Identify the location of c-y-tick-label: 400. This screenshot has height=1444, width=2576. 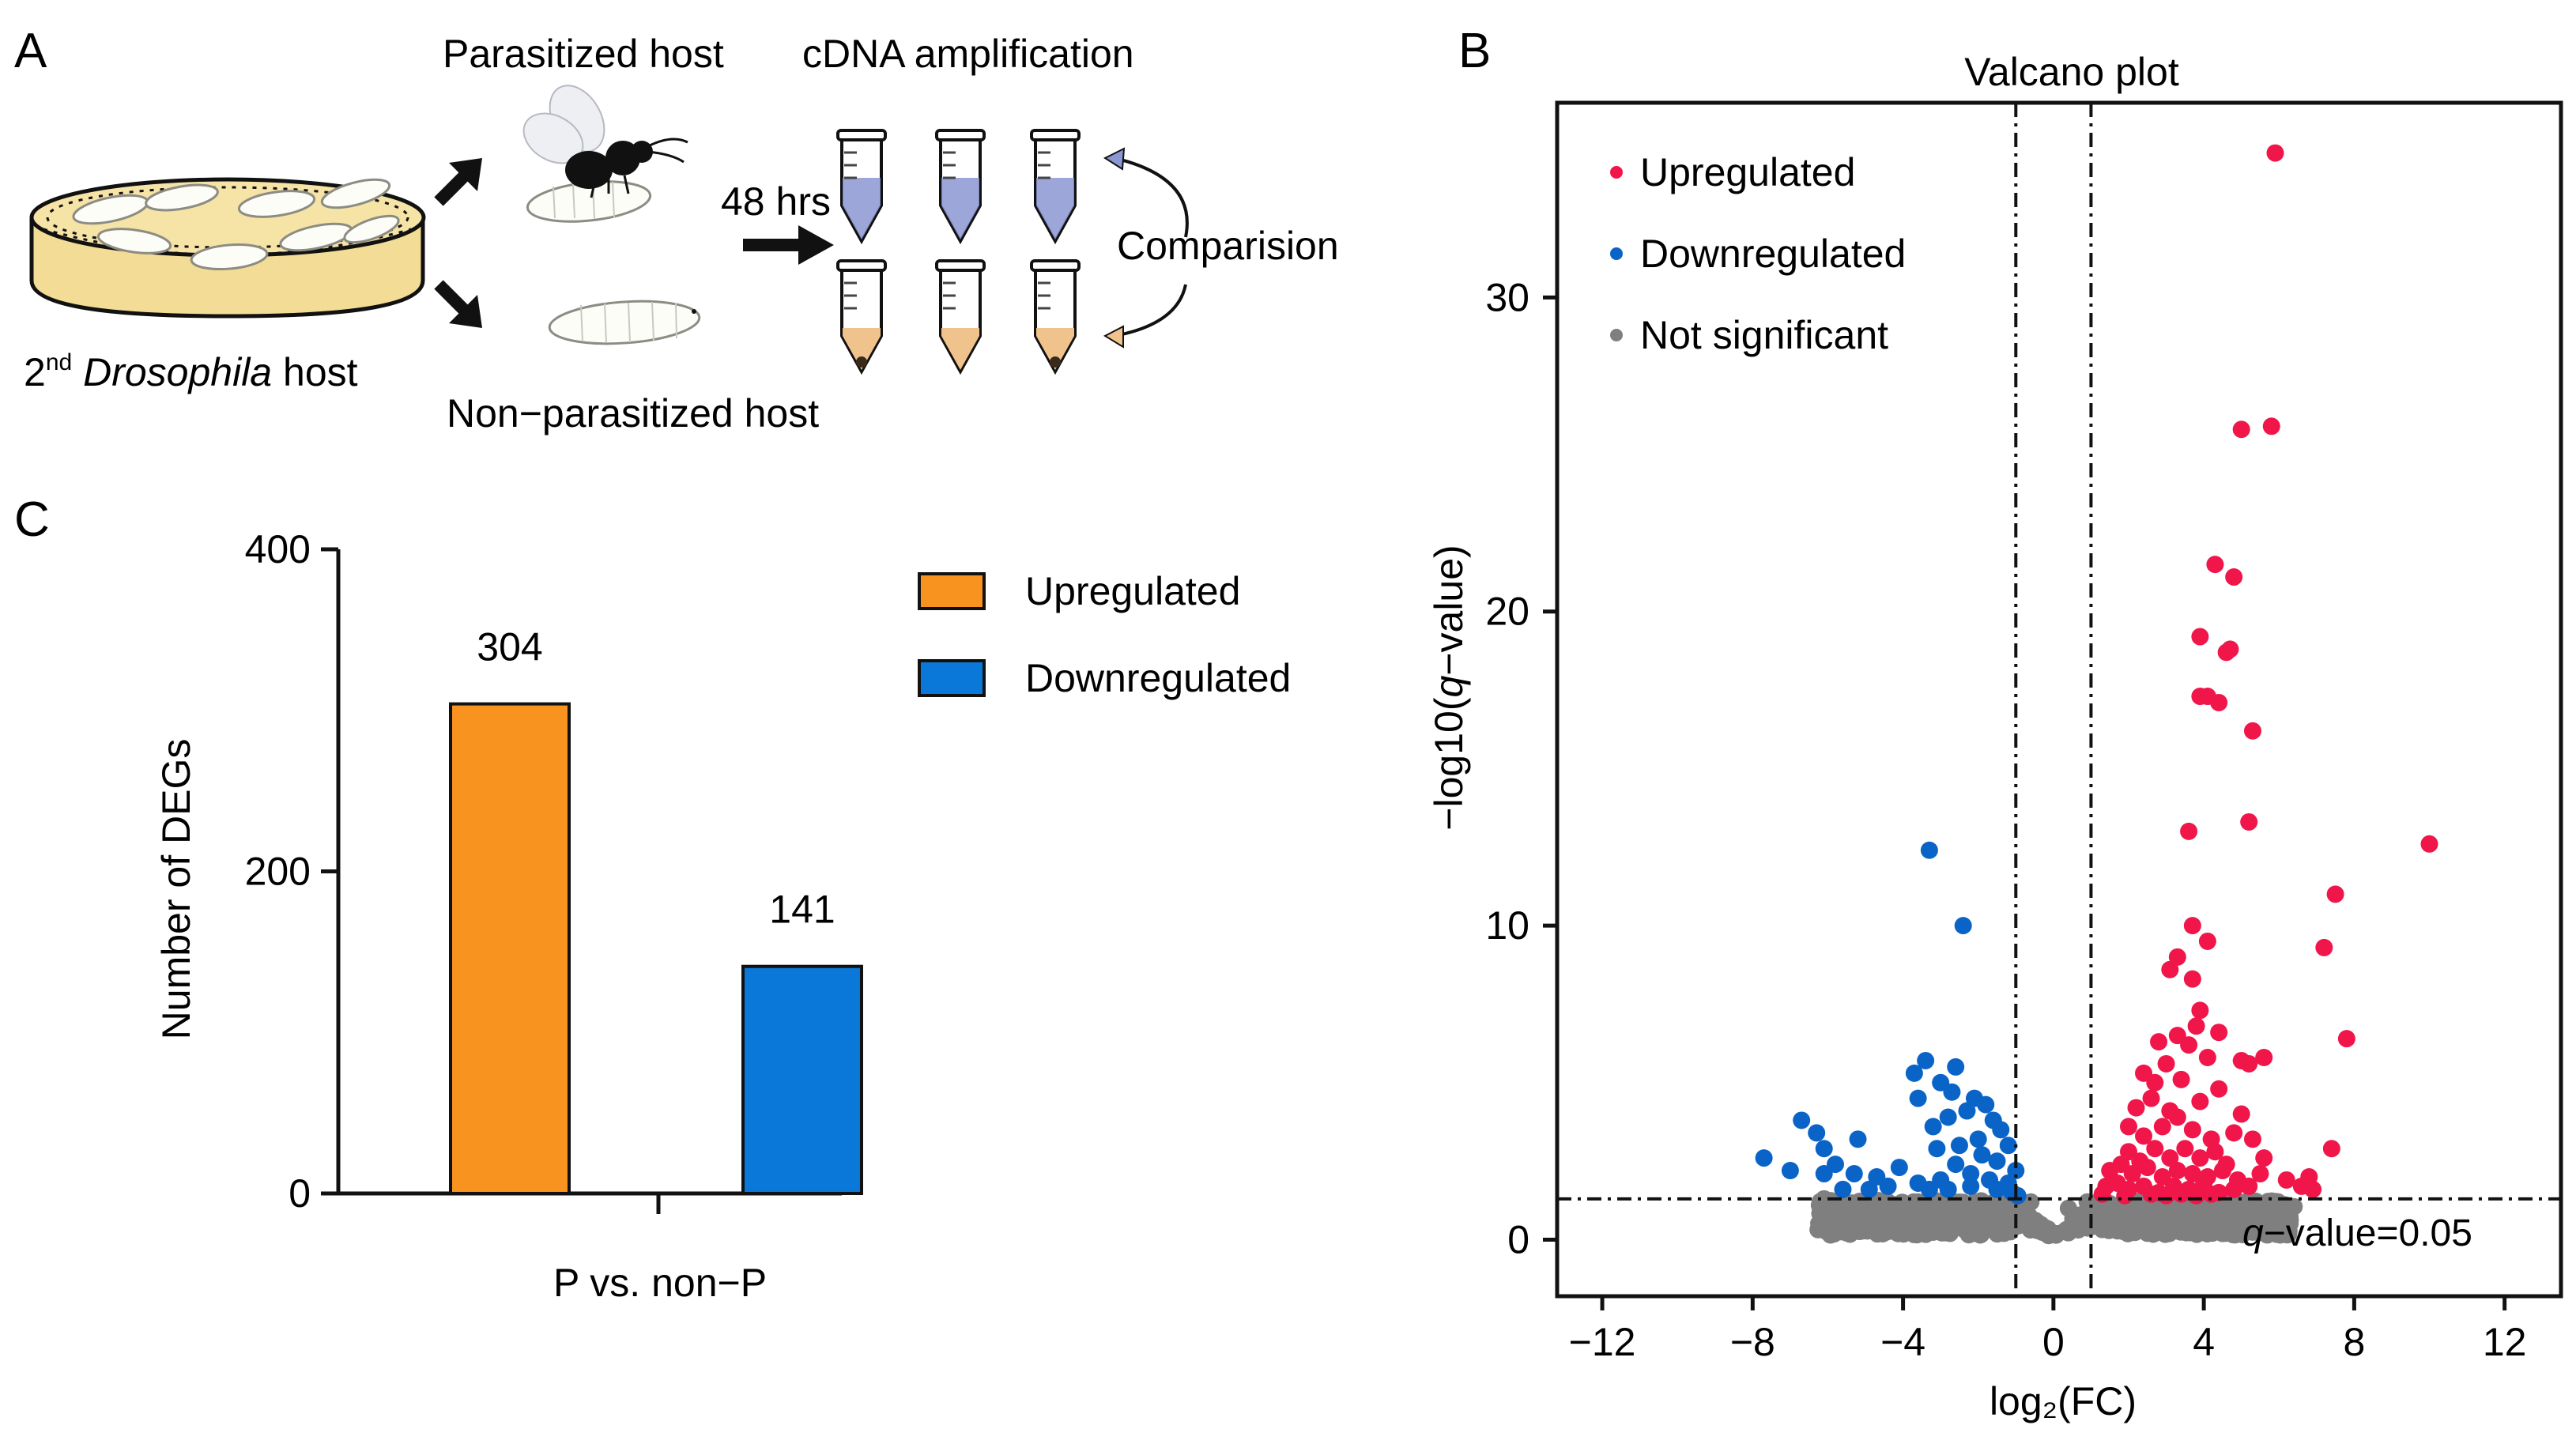
(278, 549).